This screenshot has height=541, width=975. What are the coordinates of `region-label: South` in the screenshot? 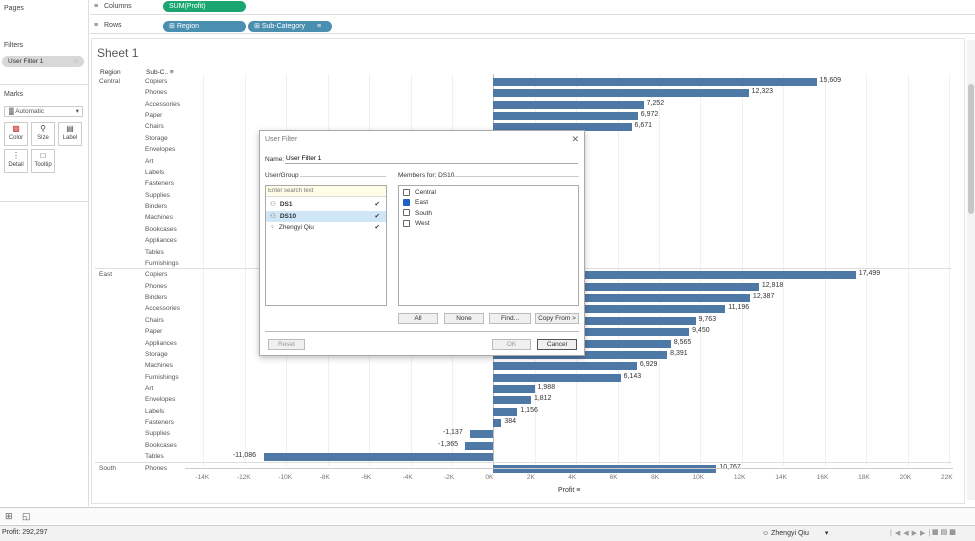 It's located at (107, 468).